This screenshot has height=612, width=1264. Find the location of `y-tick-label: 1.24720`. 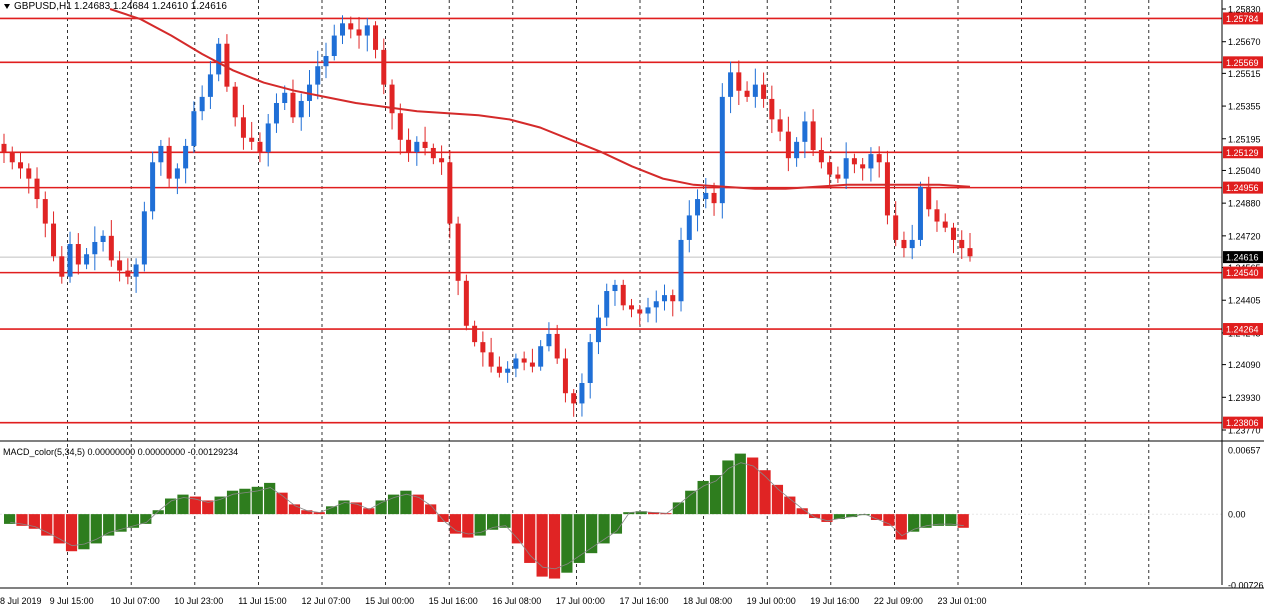

y-tick-label: 1.24720 is located at coordinates (1244, 236).